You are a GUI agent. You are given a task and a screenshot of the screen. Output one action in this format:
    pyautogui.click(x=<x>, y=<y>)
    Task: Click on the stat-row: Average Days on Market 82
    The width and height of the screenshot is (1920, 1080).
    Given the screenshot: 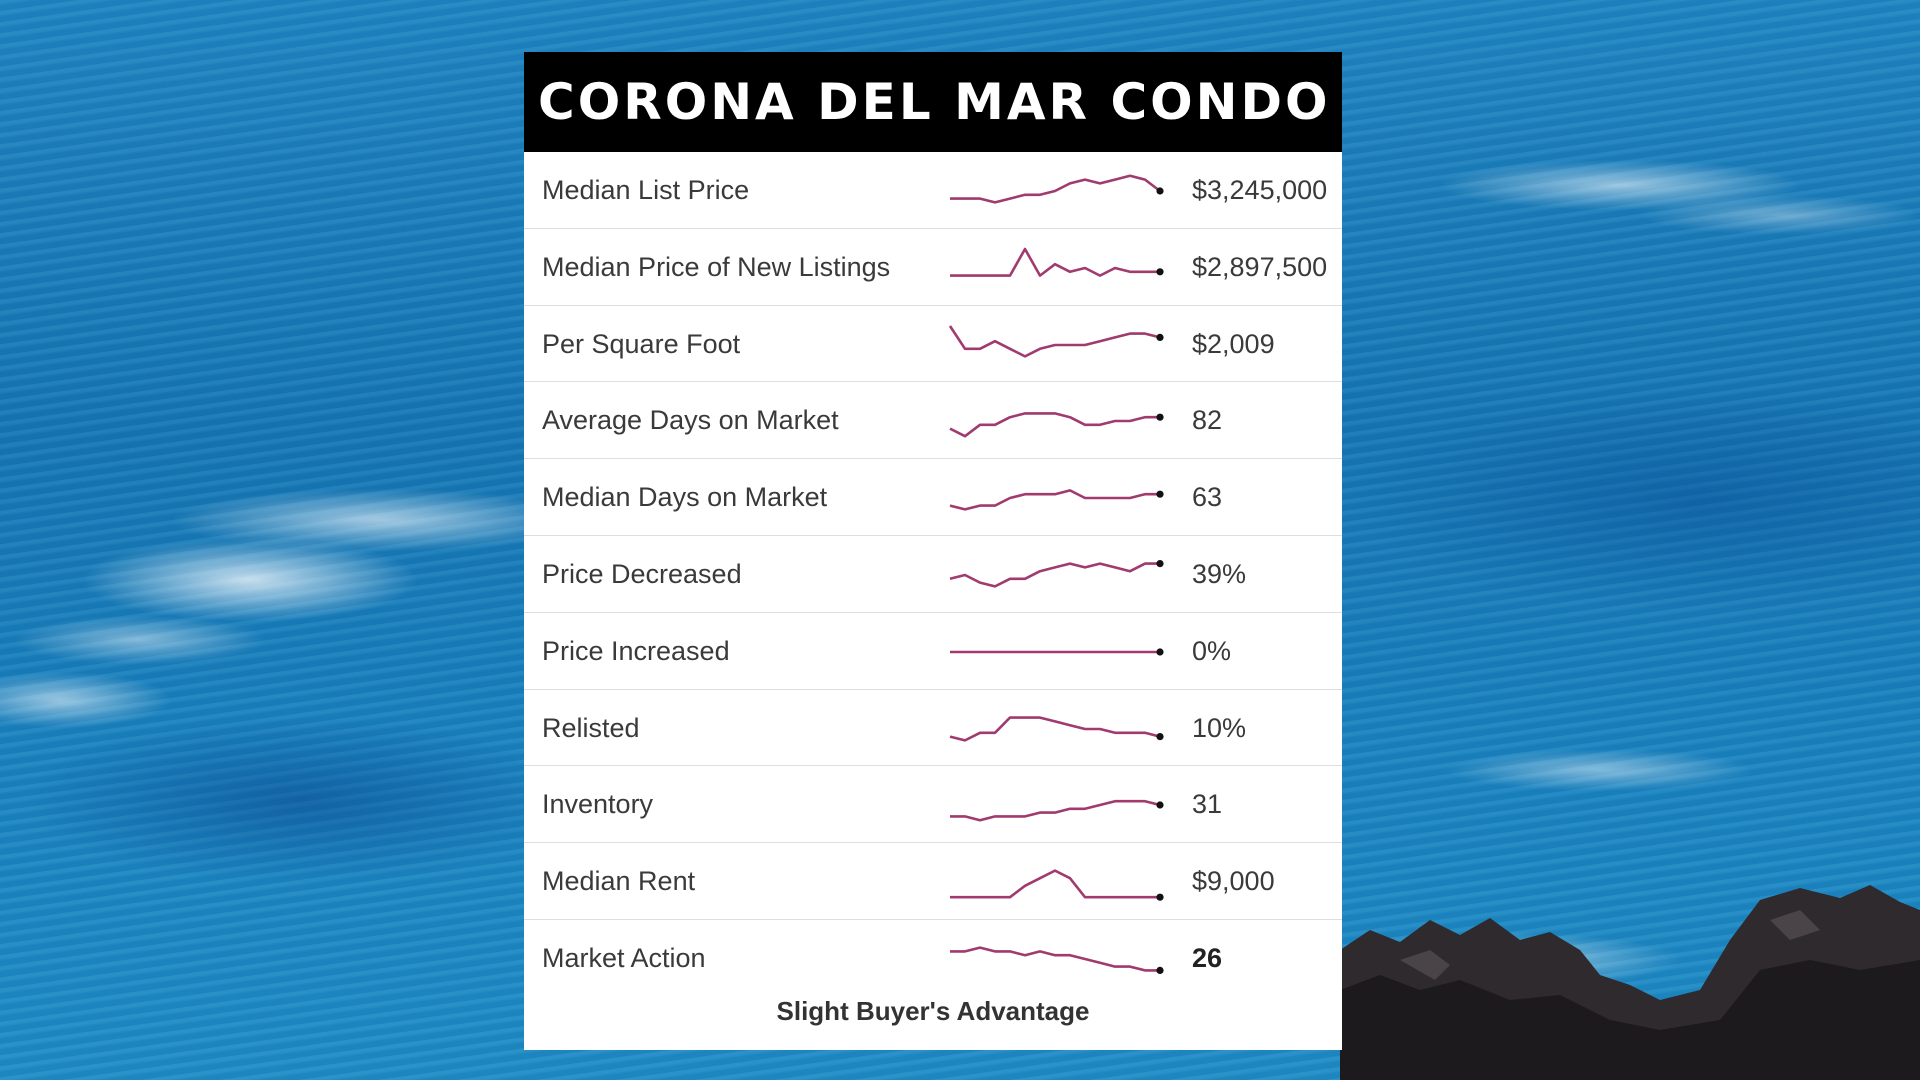 What is the action you would take?
    pyautogui.click(x=933, y=421)
    